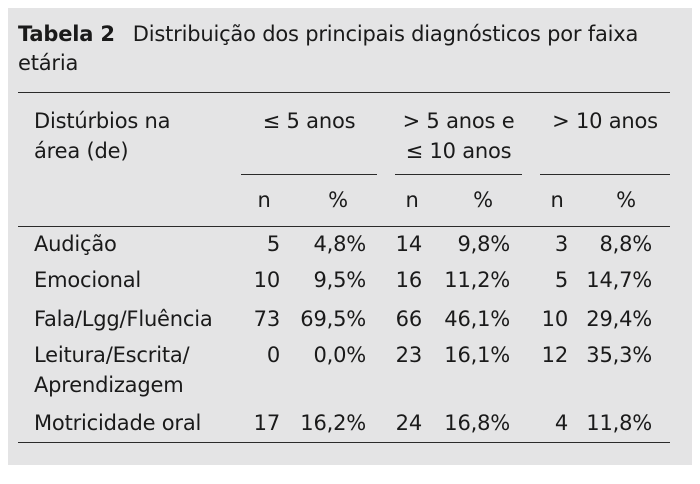 This screenshot has height=484, width=700. What do you see at coordinates (483, 200) in the screenshot?
I see `subheader-pct-2: %` at bounding box center [483, 200].